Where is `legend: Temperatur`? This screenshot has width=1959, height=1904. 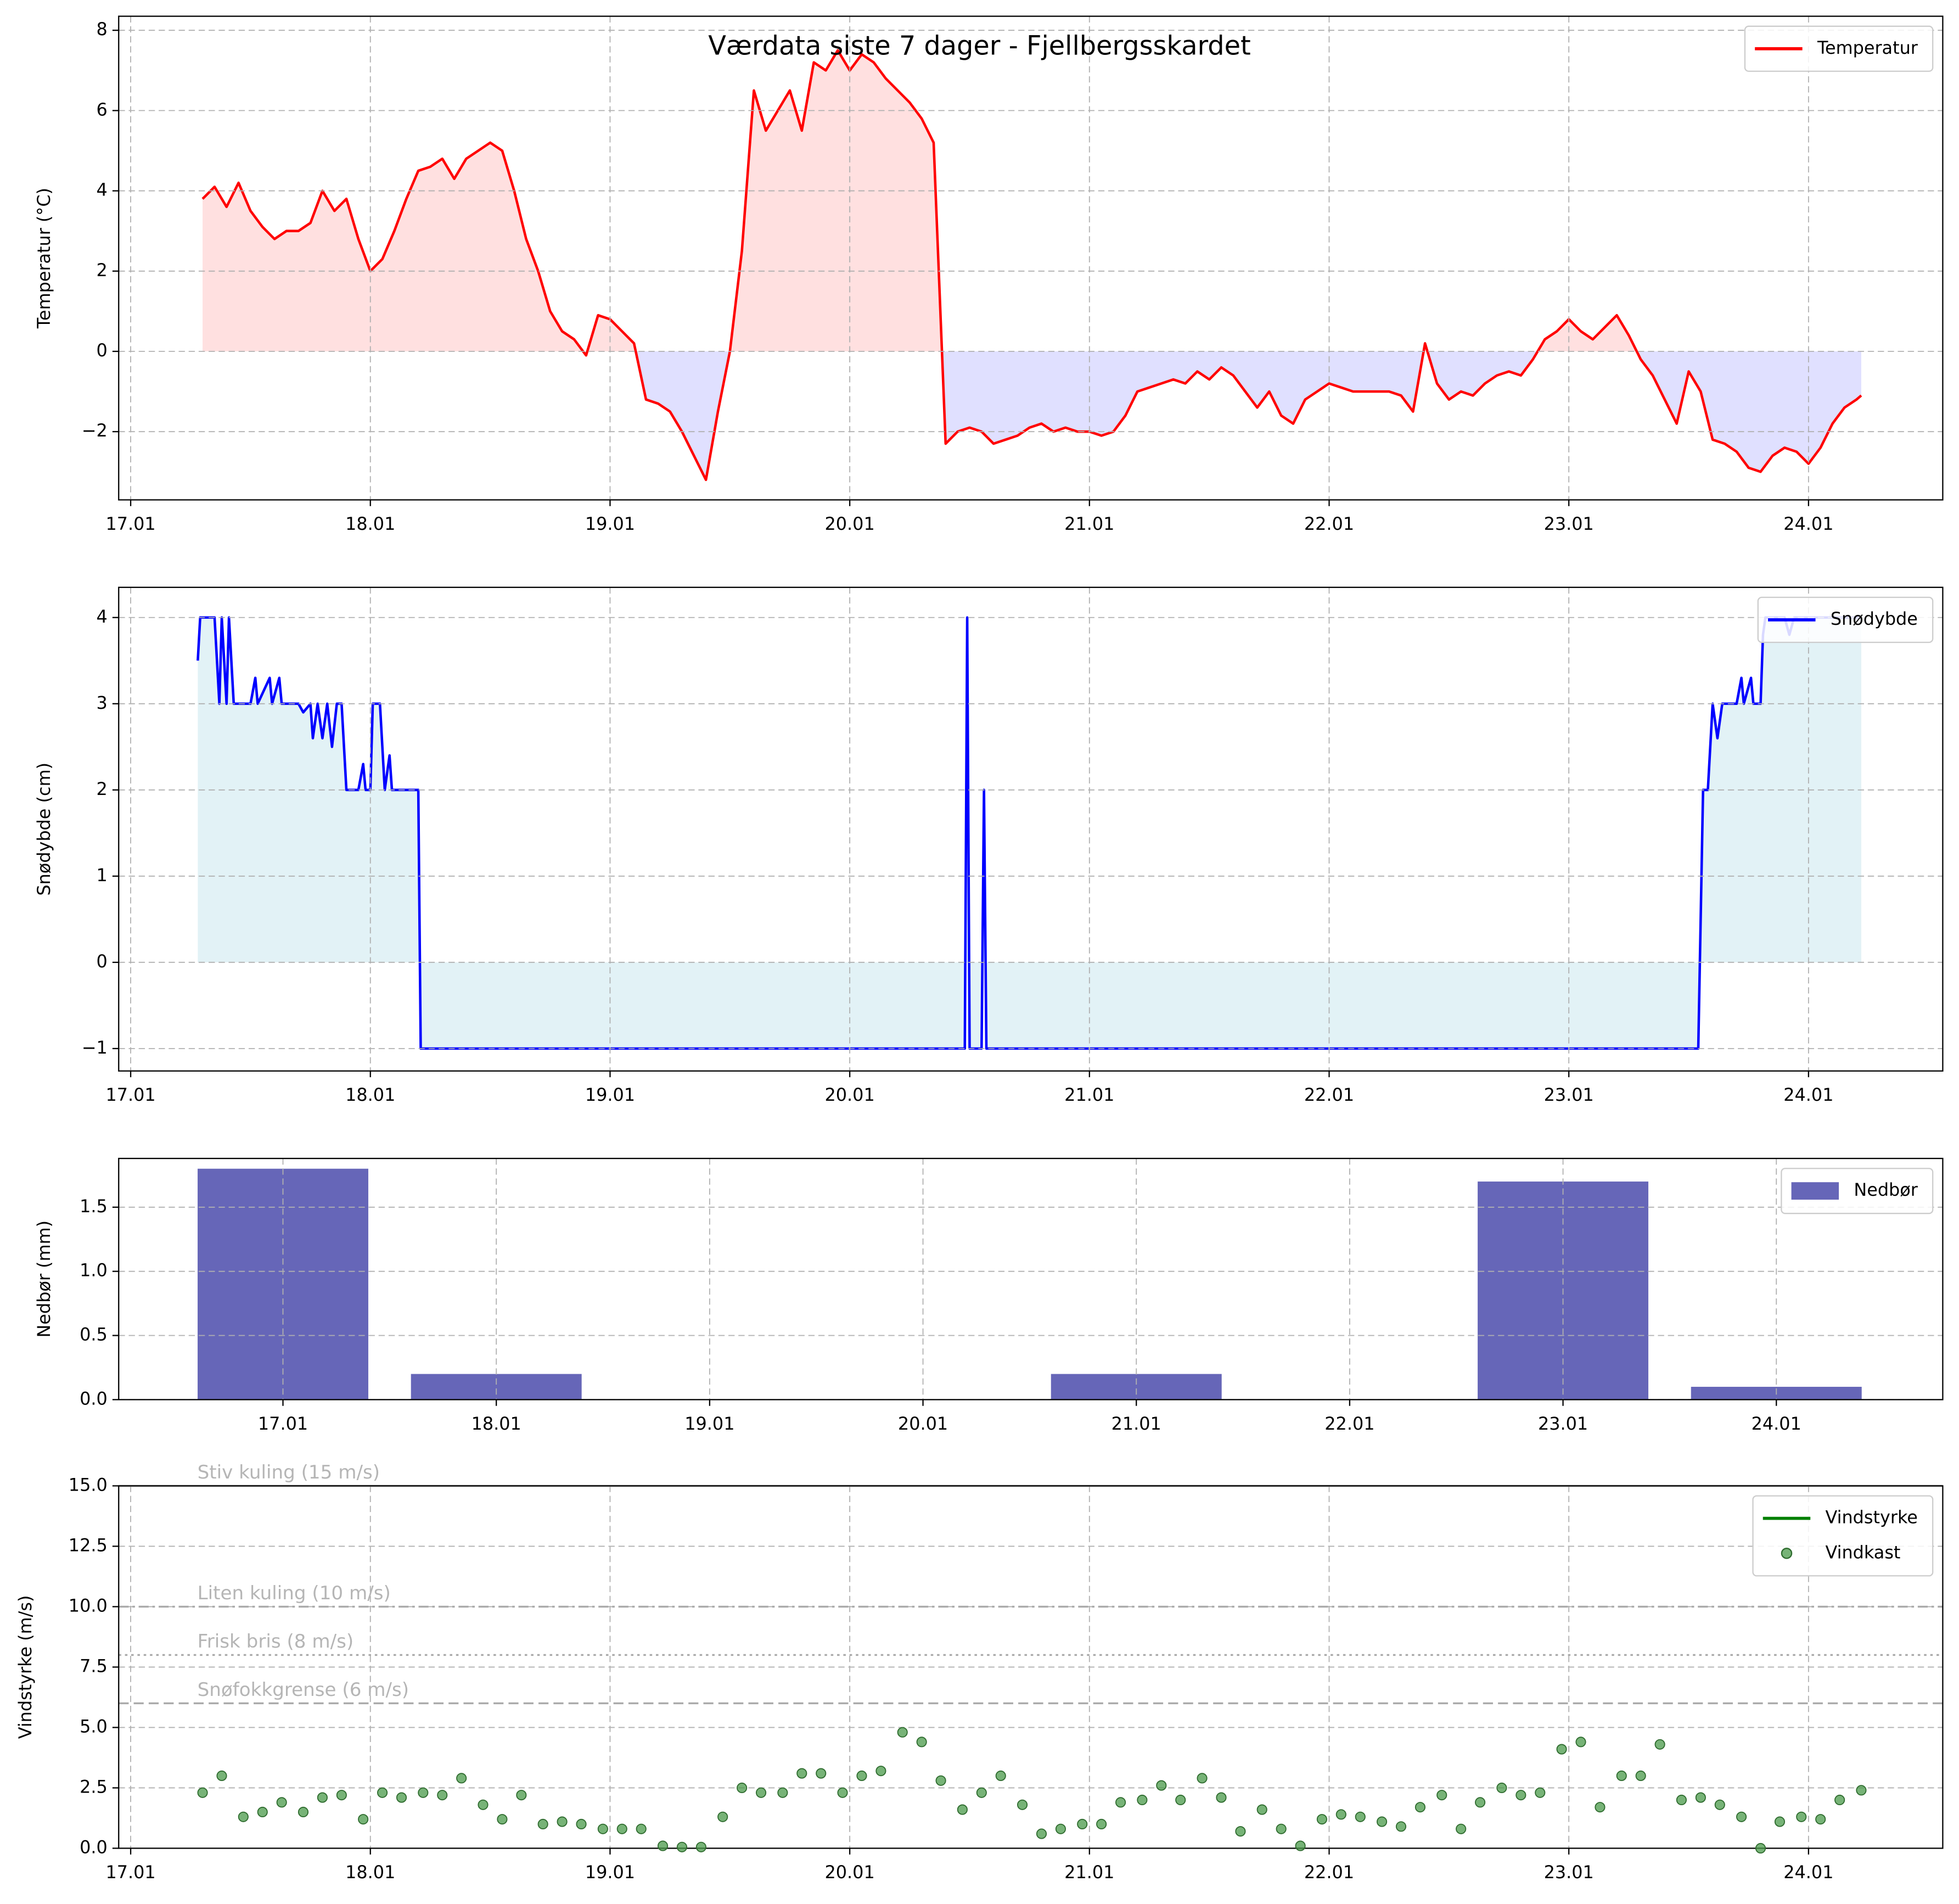
legend: Temperatur is located at coordinates (1839, 48).